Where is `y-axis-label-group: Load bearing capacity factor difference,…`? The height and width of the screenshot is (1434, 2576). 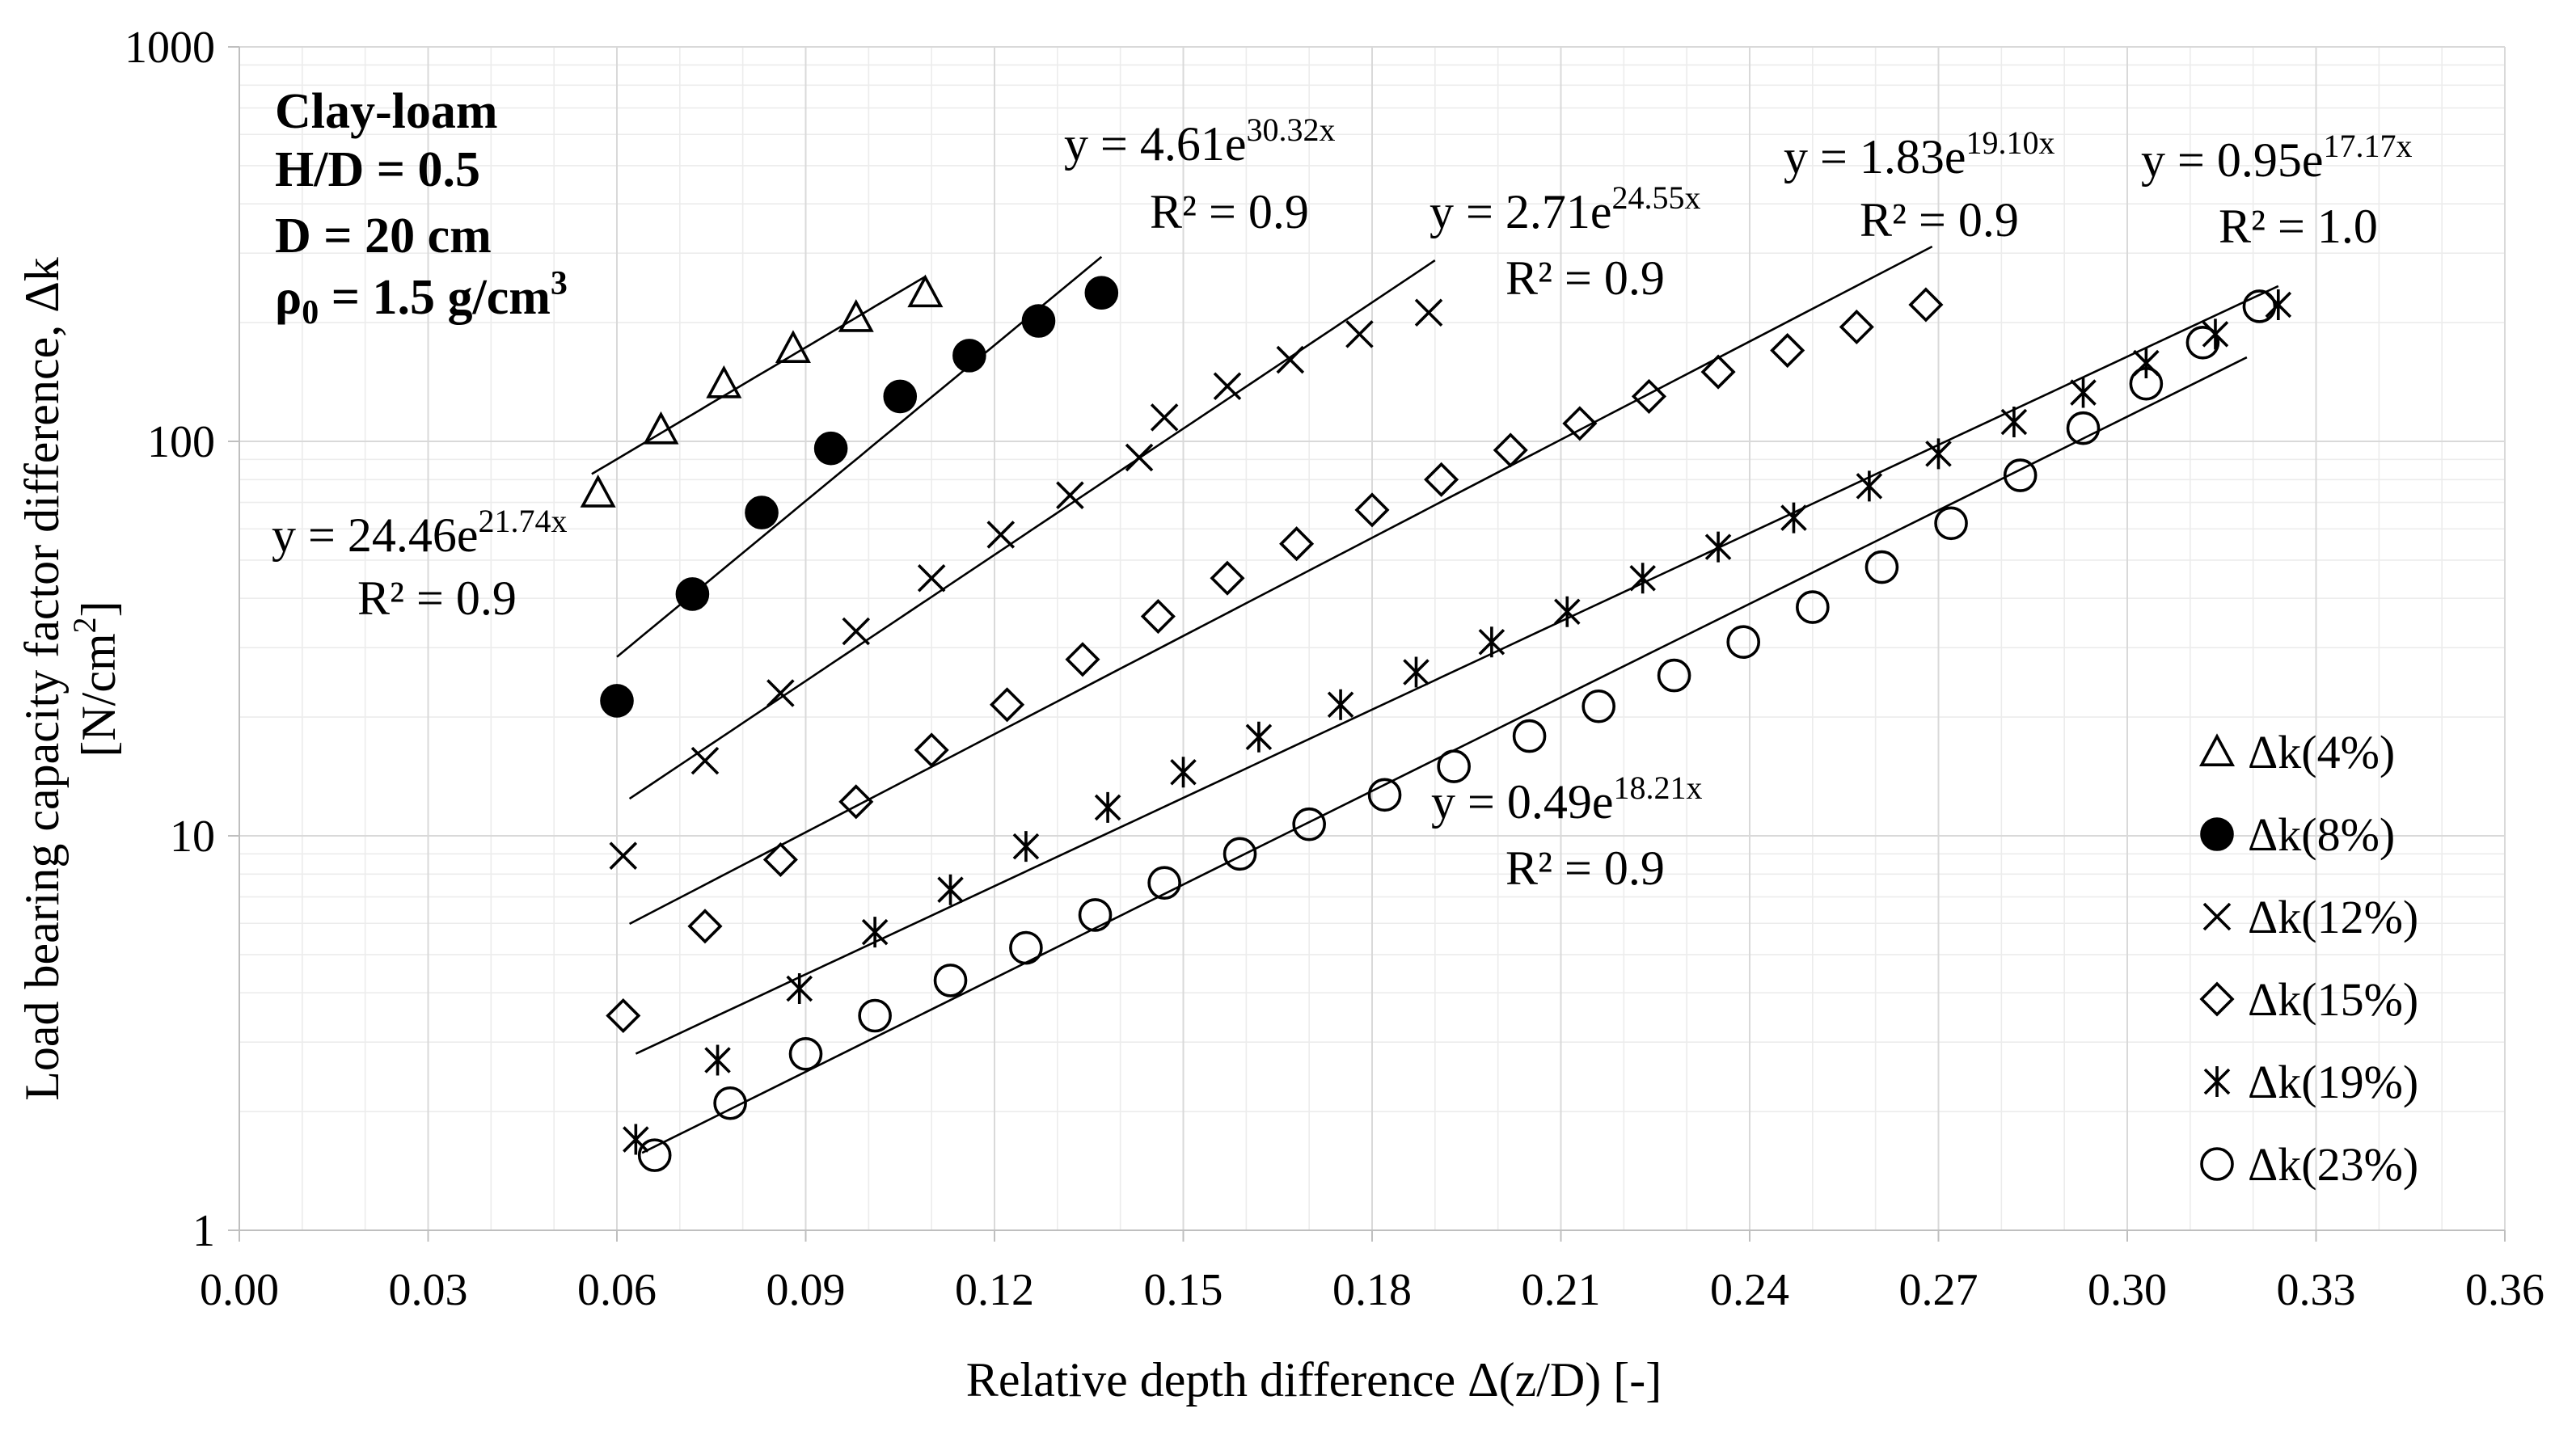
y-axis-label-group: Load bearing capacity factor difference,… is located at coordinates (70, 679).